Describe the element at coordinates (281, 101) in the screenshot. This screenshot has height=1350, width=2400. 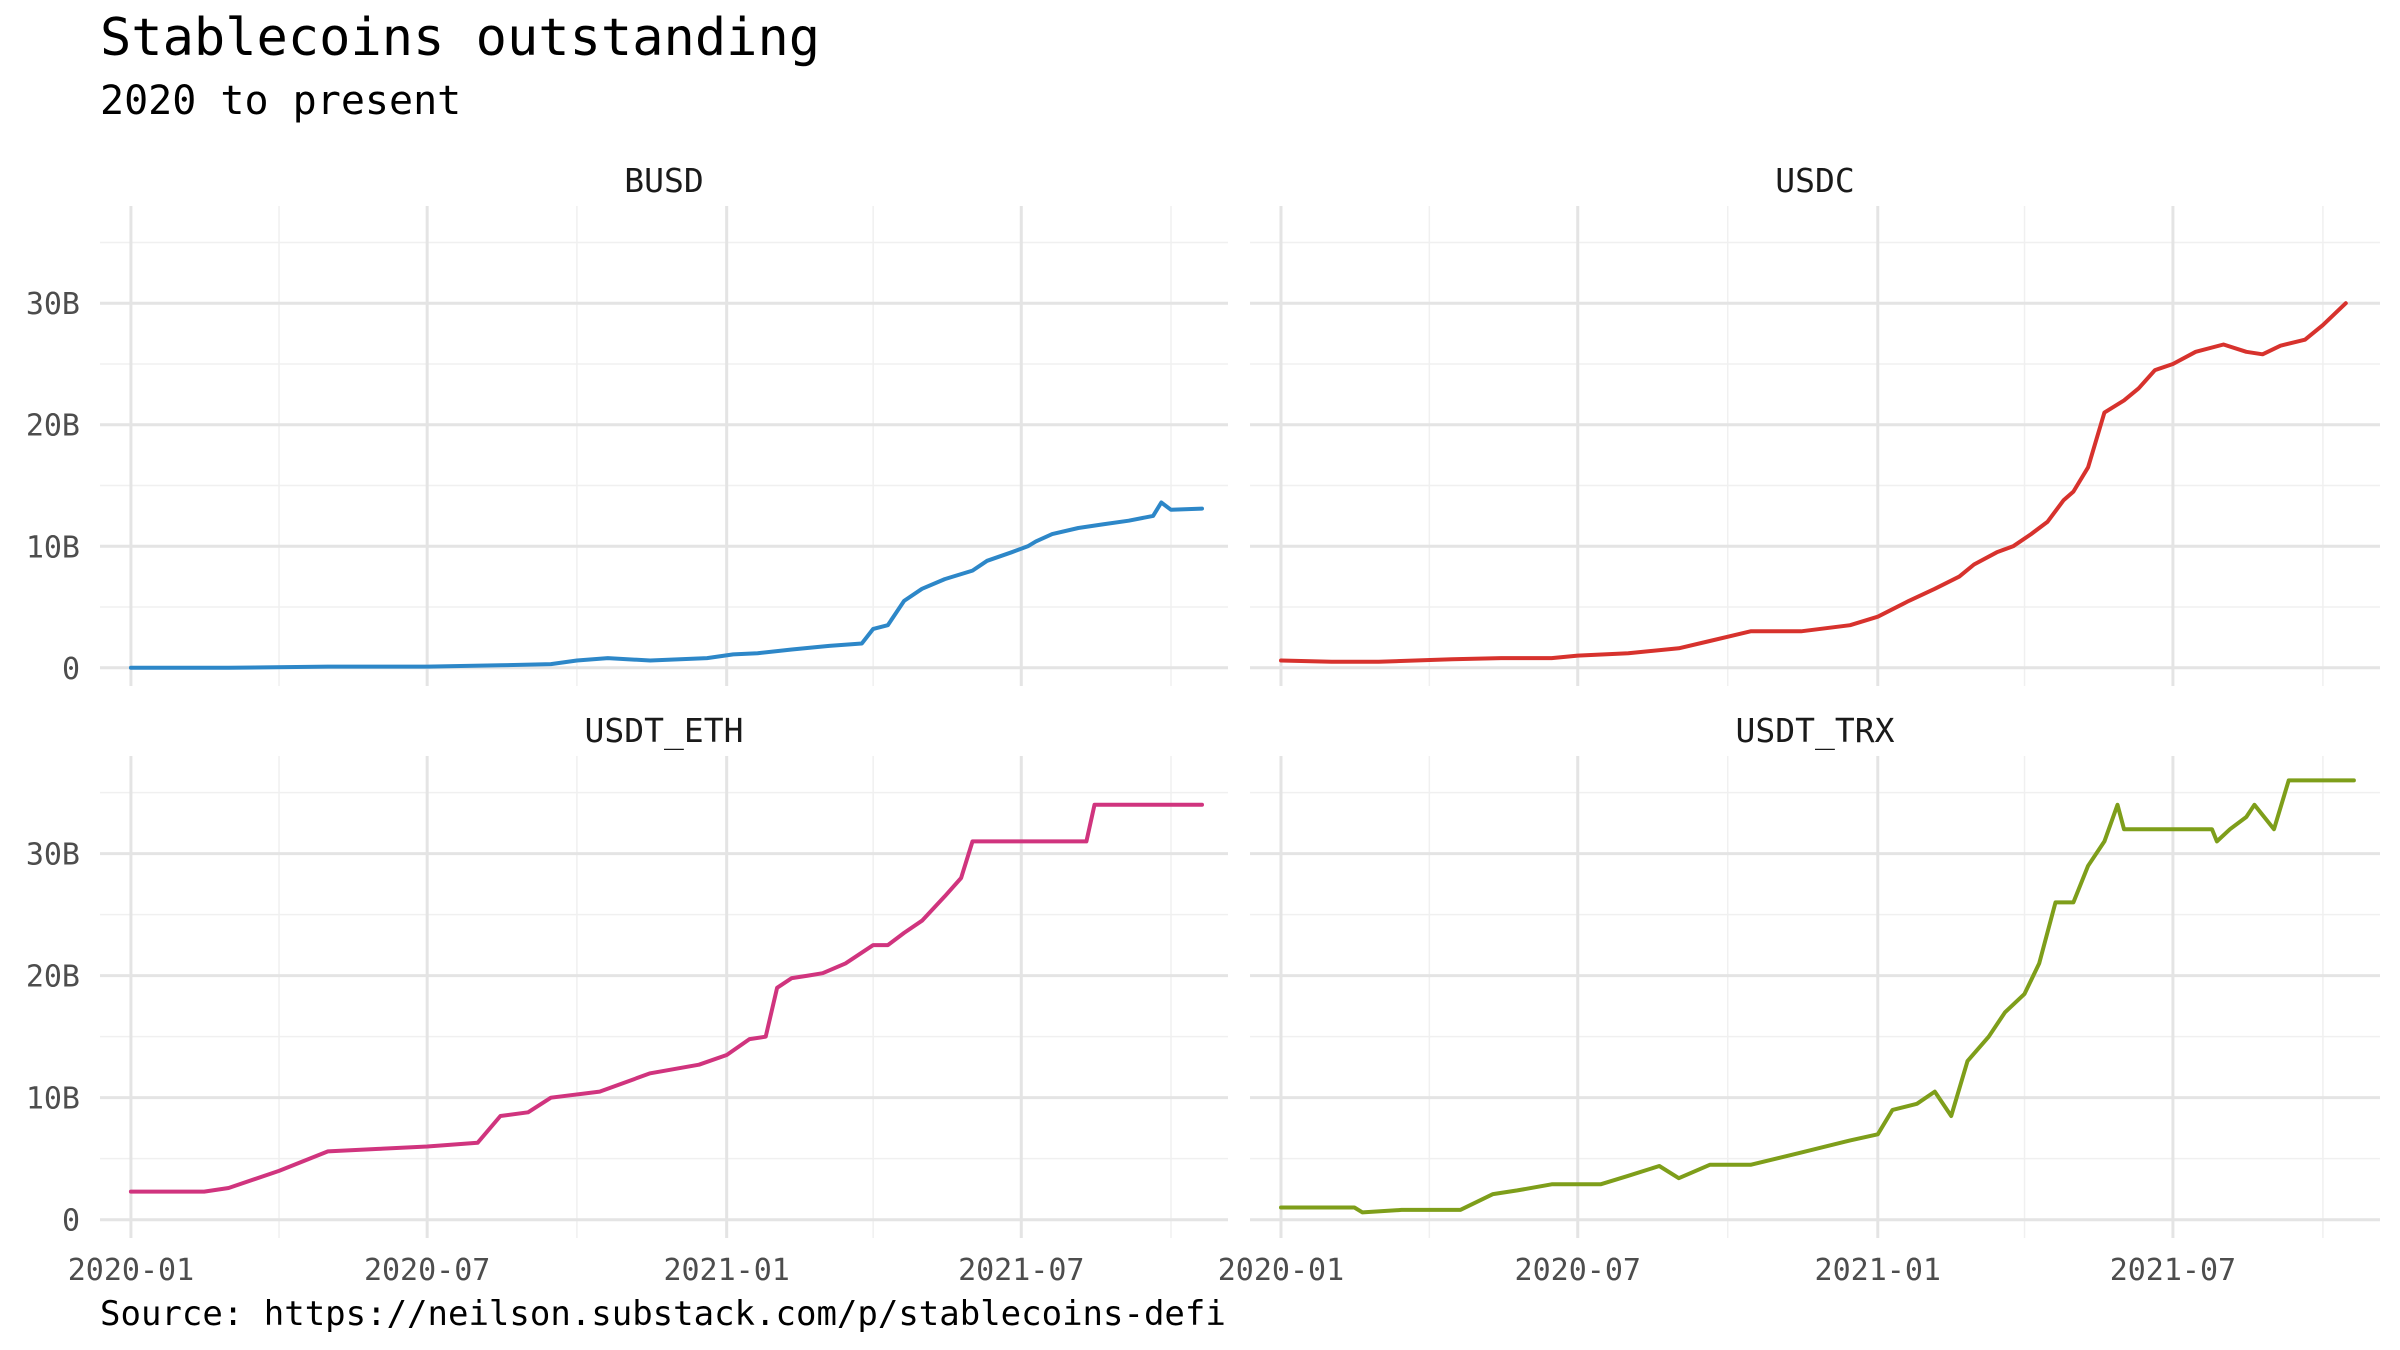
I see `chart-subtitle: 2020 to present` at that location.